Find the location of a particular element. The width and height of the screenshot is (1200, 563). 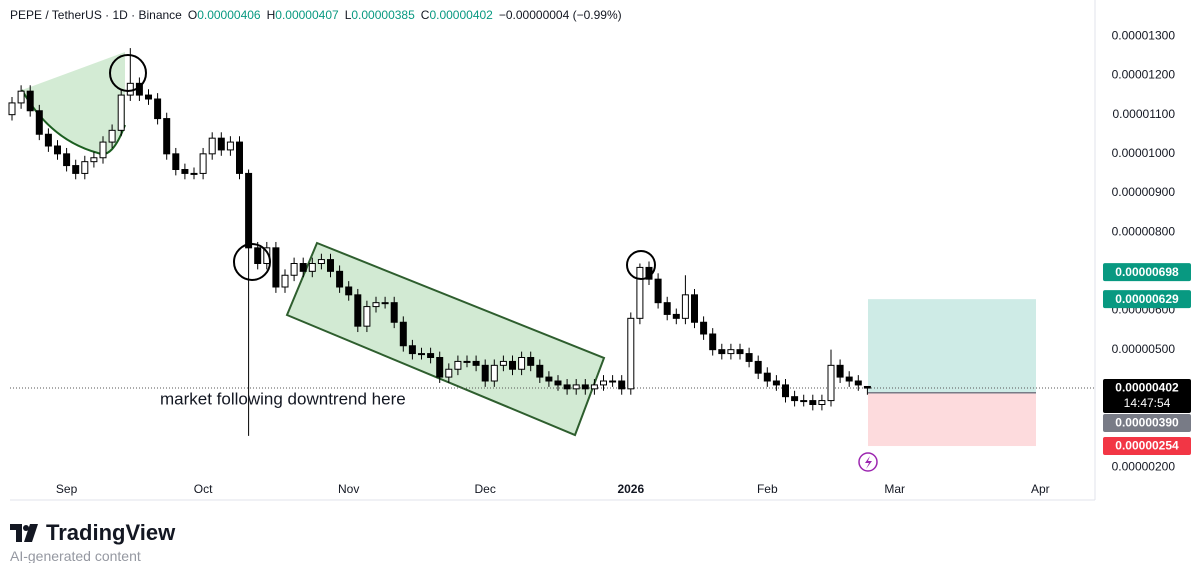

y-tick-label: 0.00001200 is located at coordinates (1144, 75).